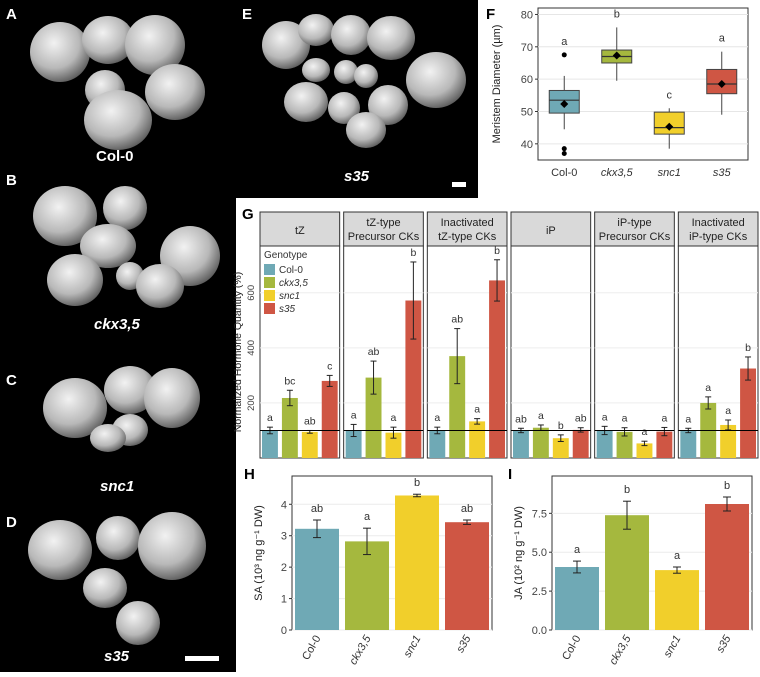 The width and height of the screenshot is (760, 677). What do you see at coordinates (284, 631) in the screenshot?
I see `y-tick-label: 0` at bounding box center [284, 631].